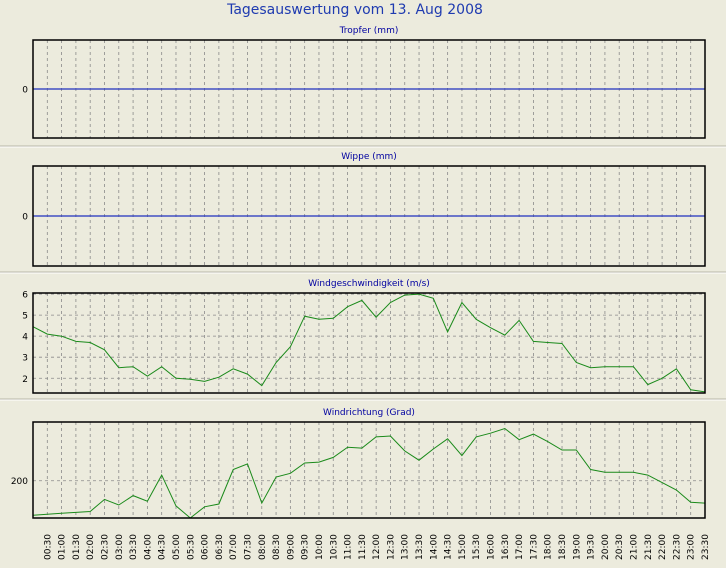 Image resolution: width=726 pixels, height=568 pixels. Describe the element at coordinates (677, 547) in the screenshot. I see `x-tick-label: 22:30` at that location.